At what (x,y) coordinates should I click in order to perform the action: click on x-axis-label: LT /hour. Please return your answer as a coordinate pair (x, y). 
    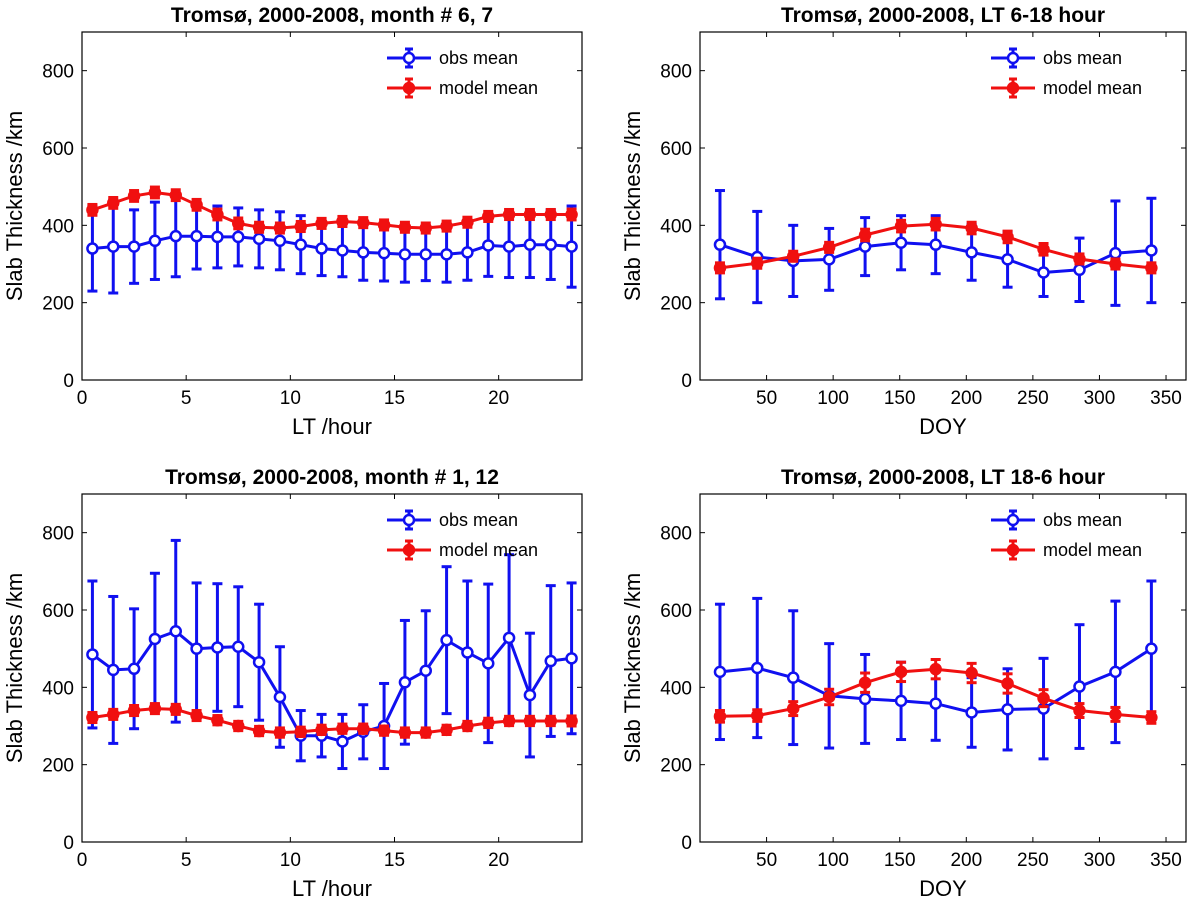
    Looking at the image, I should click on (332, 426).